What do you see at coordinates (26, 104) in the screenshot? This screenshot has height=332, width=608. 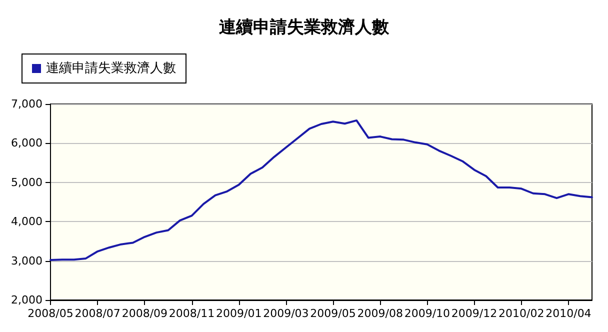 I see `y-tick-label: 7,000` at bounding box center [26, 104].